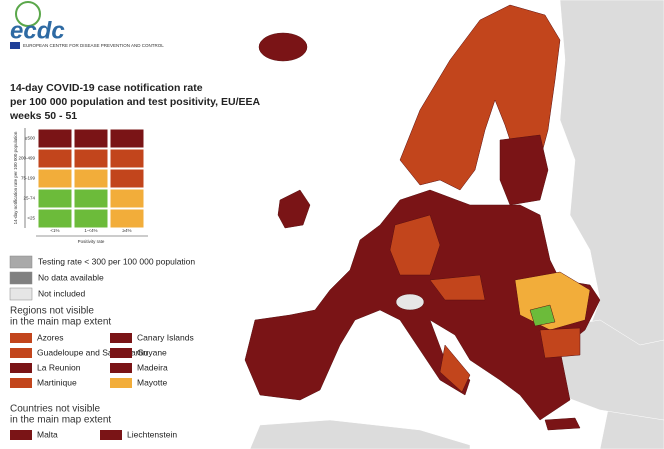 The height and width of the screenshot is (449, 664). What do you see at coordinates (283, 47) in the screenshot?
I see `iceland` at bounding box center [283, 47].